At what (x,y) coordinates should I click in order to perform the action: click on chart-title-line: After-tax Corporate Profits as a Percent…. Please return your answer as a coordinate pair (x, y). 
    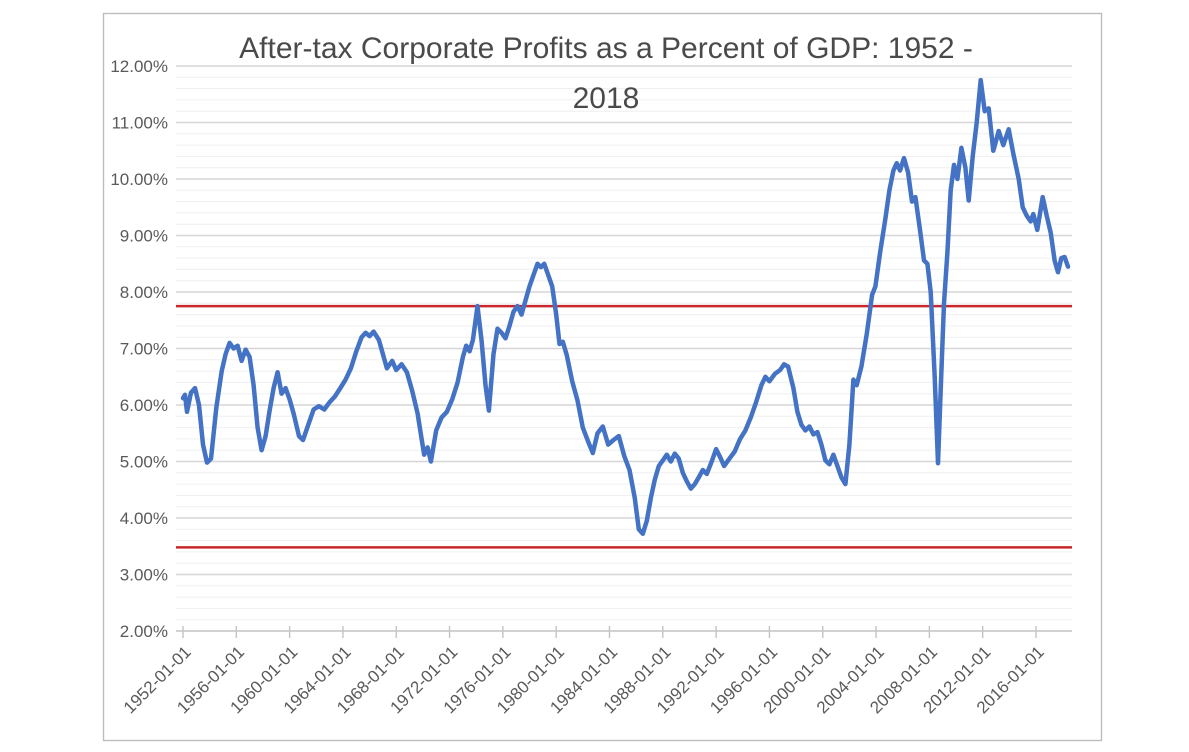
    Looking at the image, I should click on (606, 48).